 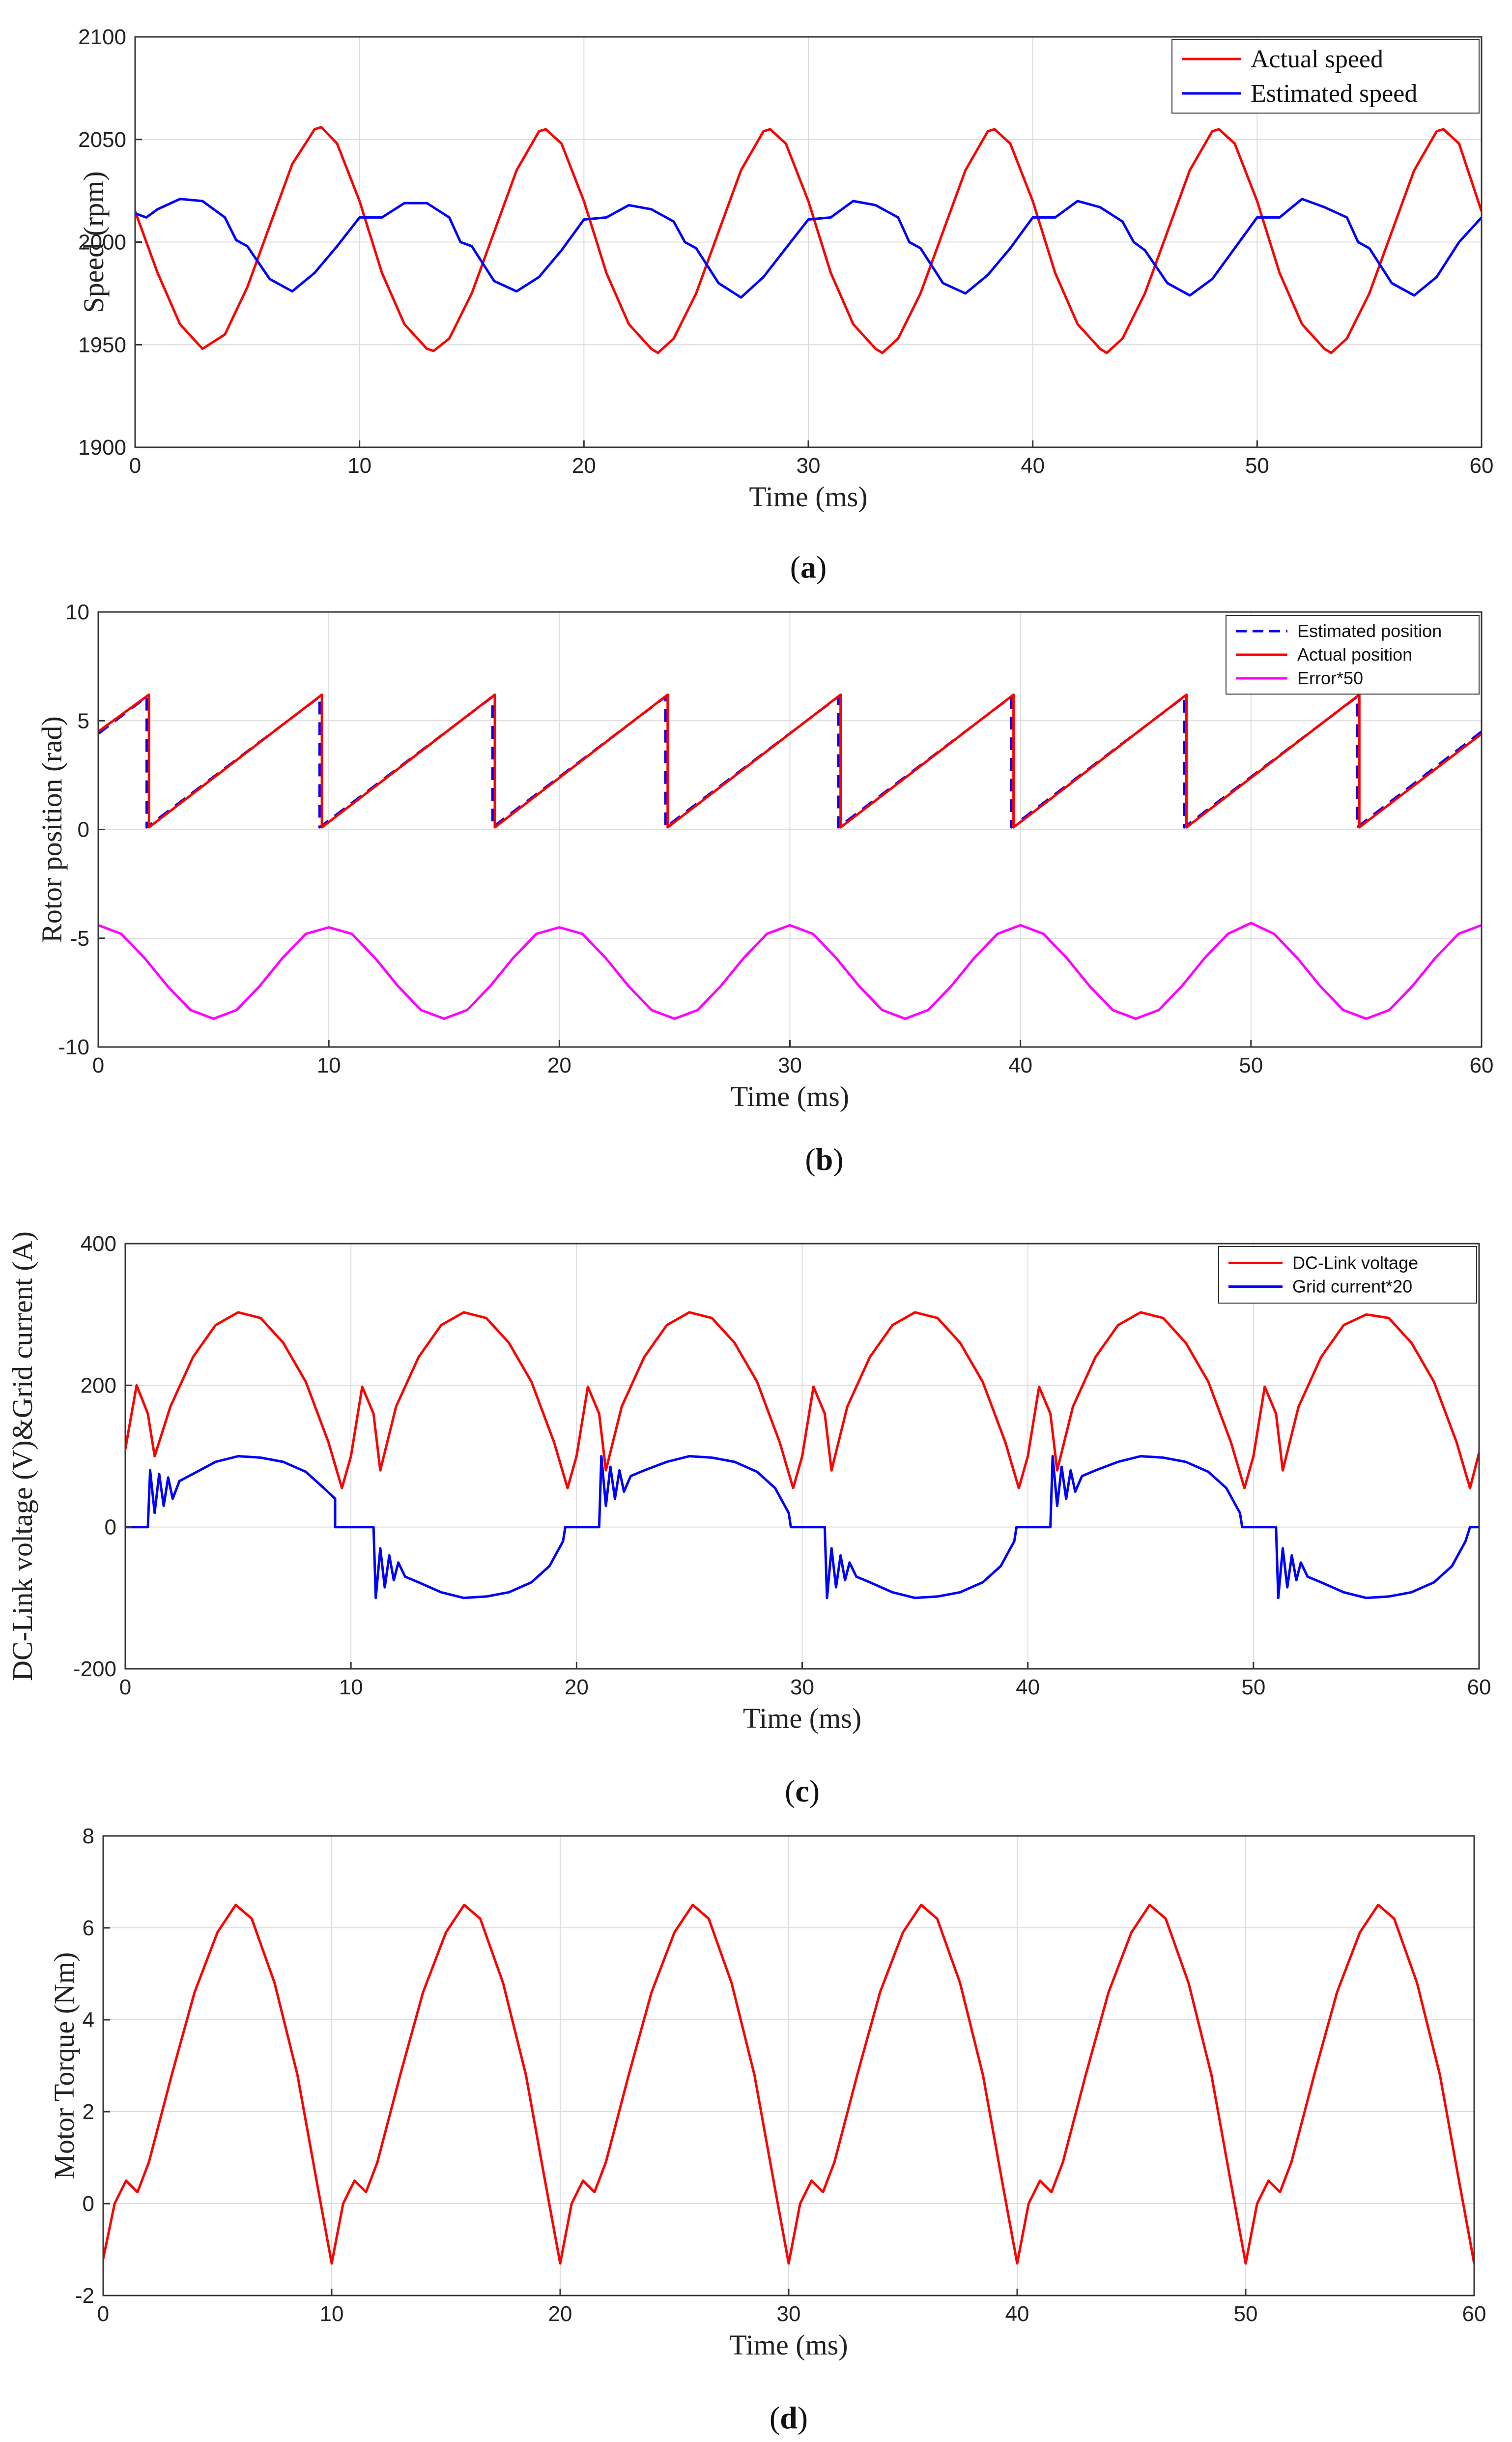 What do you see at coordinates (102, 37) in the screenshot?
I see `y-tick-label: 2100` at bounding box center [102, 37].